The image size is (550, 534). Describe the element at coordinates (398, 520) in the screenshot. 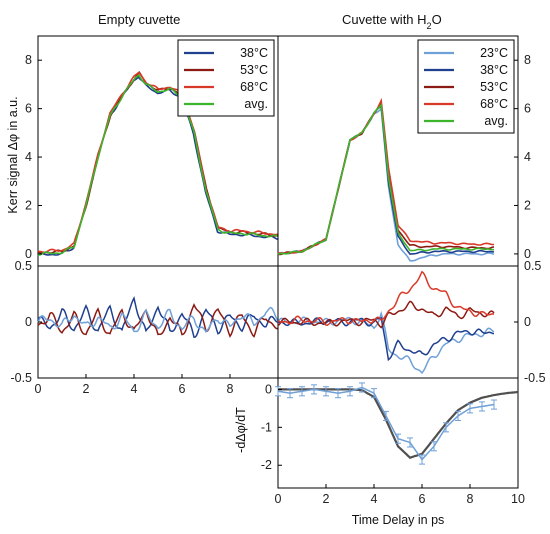

I see `x-axis-label-time-delay: Time Delay in ps` at that location.